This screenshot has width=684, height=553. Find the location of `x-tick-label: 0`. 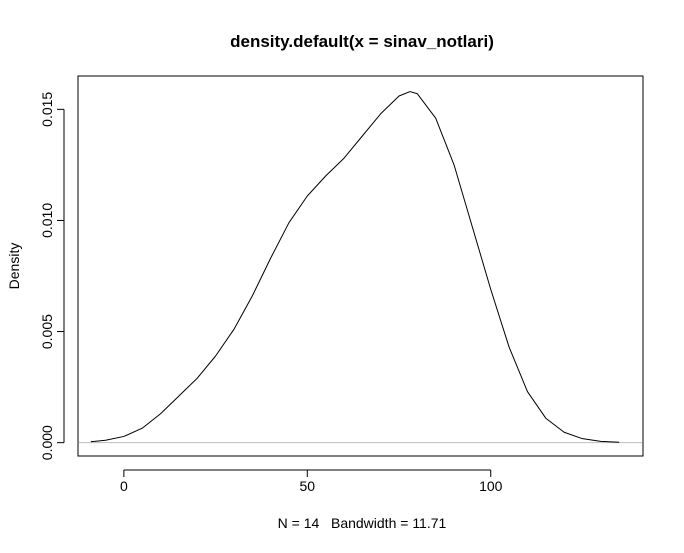

x-tick-label: 0 is located at coordinates (124, 486).